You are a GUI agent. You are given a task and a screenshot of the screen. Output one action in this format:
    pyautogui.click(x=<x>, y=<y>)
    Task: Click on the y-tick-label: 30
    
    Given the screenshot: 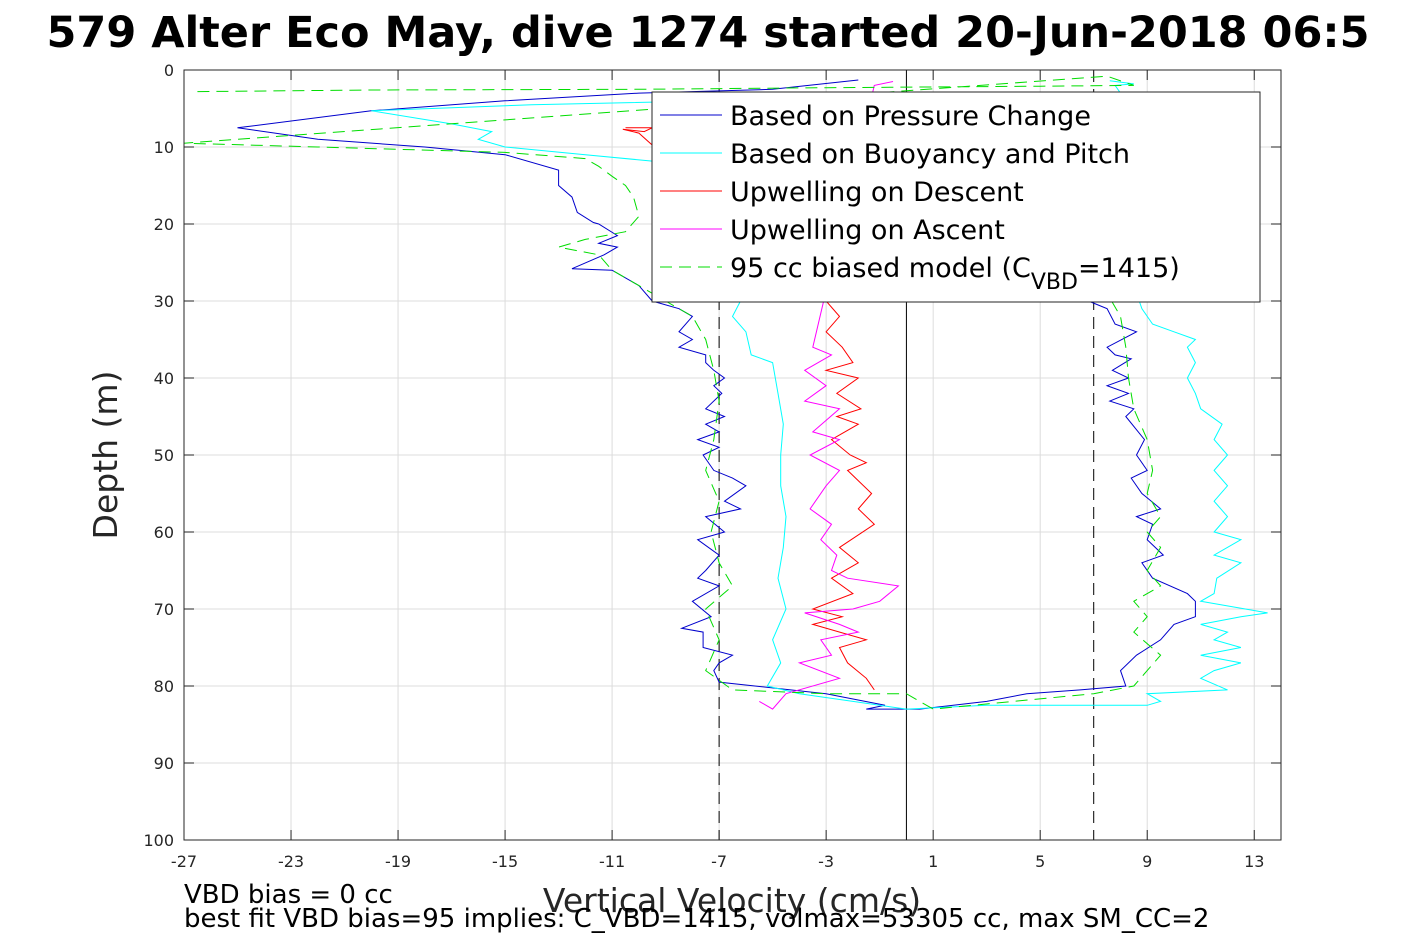 What is the action you would take?
    pyautogui.click(x=164, y=301)
    